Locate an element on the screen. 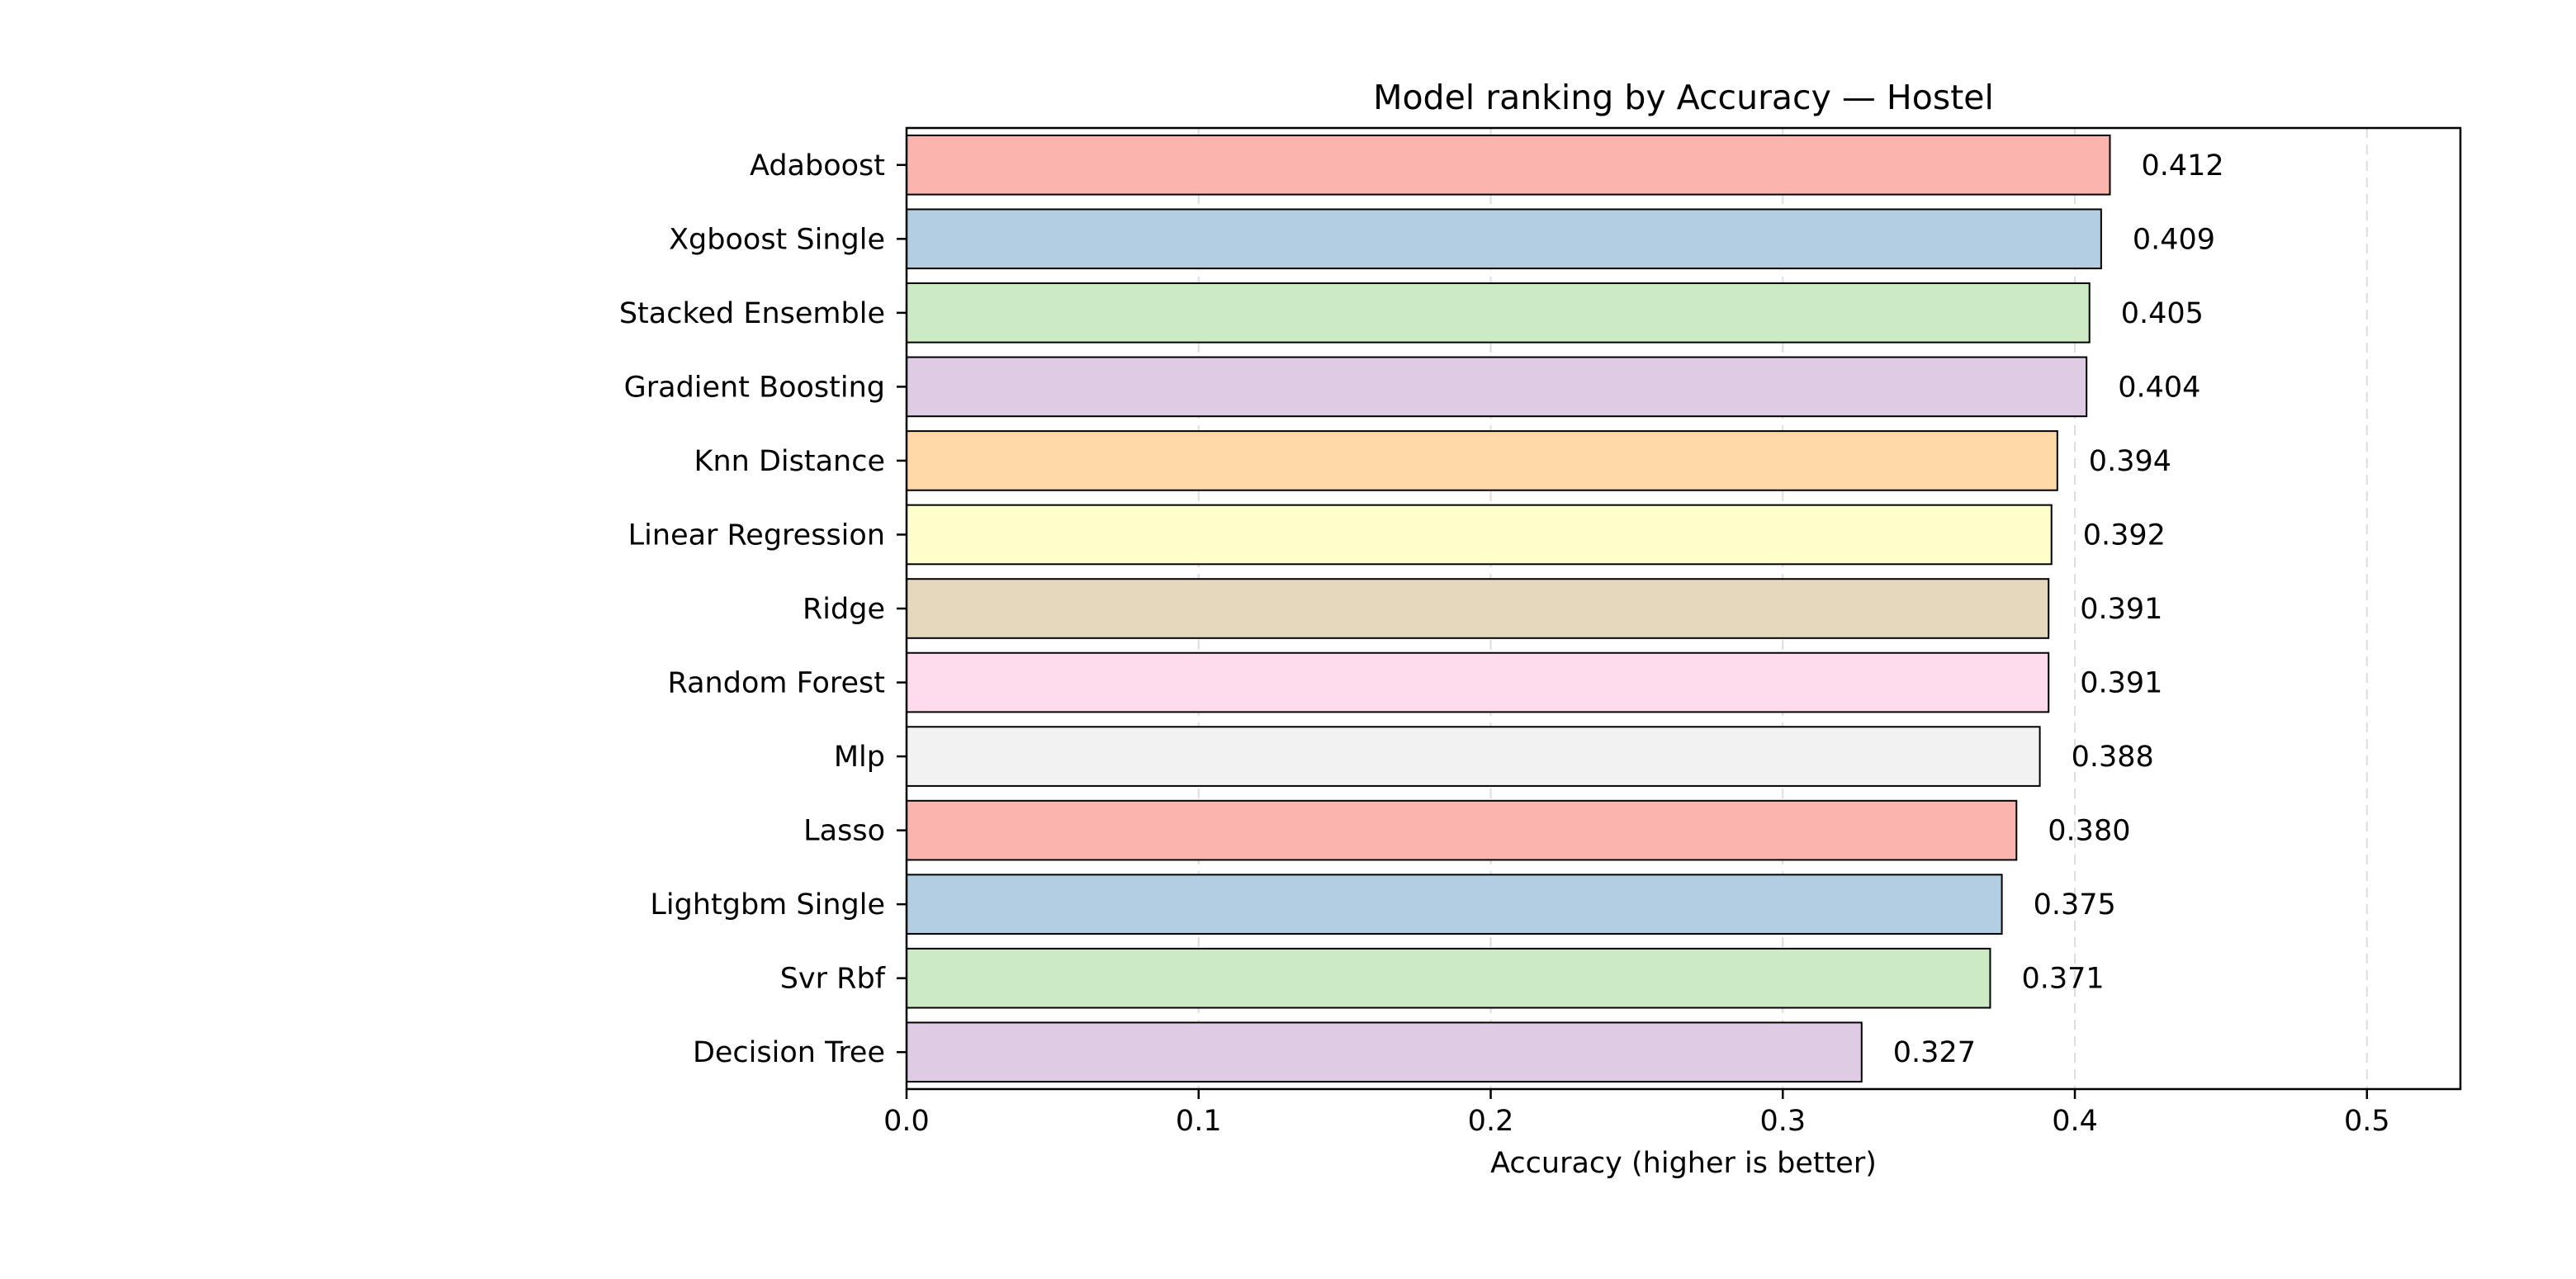 Image resolution: width=2576 pixels, height=1279 pixels. bar-value-label: 0.404 is located at coordinates (2159, 388).